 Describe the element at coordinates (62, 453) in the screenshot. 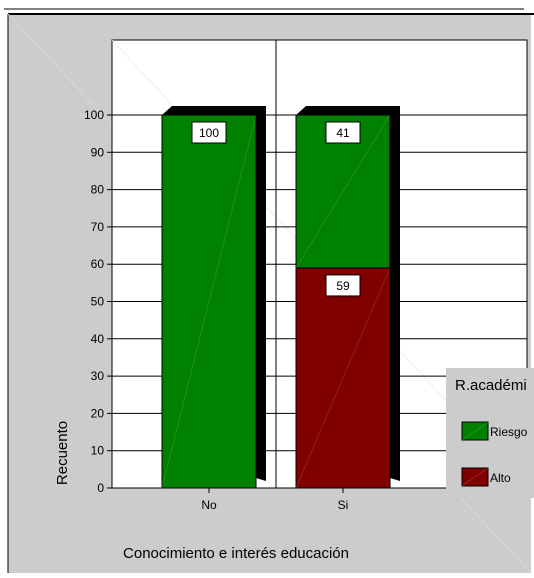

I see `y-axis-title: Recuento` at that location.